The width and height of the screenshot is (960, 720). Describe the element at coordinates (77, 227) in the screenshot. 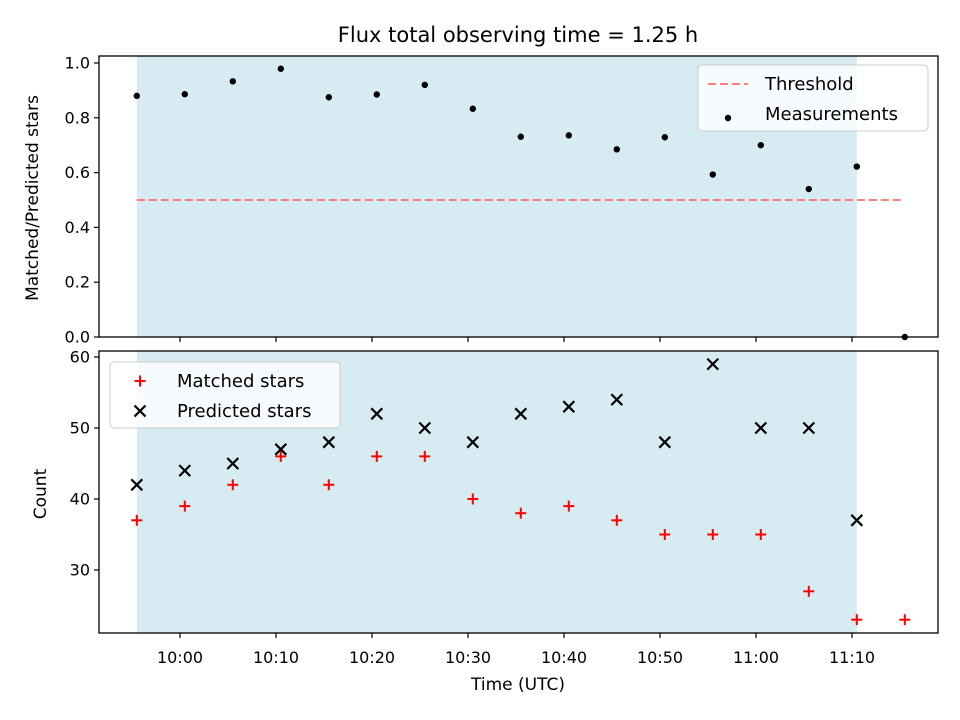

I see `y-tick-label: 0.4` at that location.